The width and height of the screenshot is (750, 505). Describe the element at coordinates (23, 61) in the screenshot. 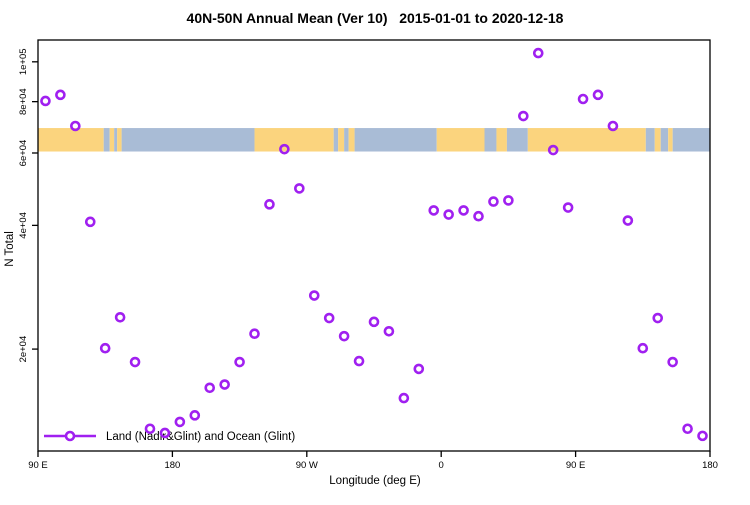

I see `y-tick-label: 1e+05` at that location.